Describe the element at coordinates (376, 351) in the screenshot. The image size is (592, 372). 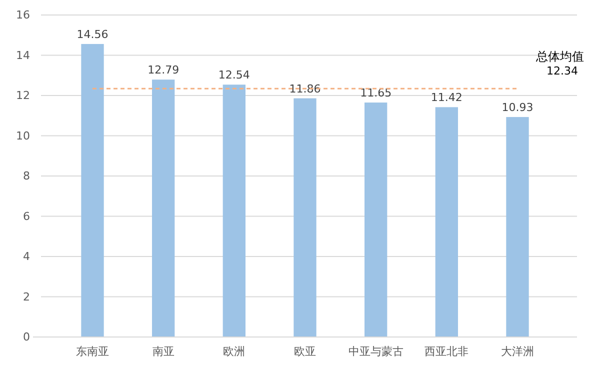
I see `x-tick-label: 中亚与蒙古` at that location.